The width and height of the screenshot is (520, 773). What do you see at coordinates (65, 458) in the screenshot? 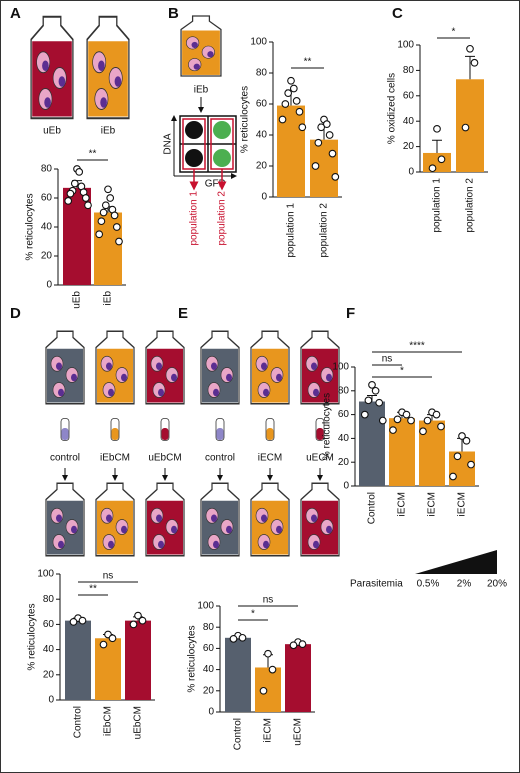
I see `condition-label: control` at bounding box center [65, 458].